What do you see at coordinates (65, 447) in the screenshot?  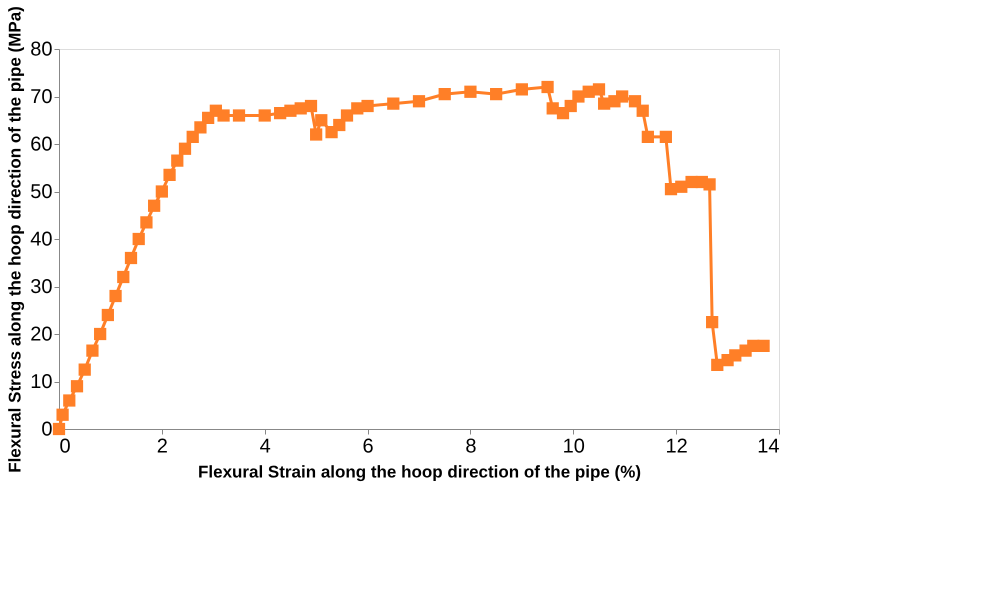 I see `x-tick-label: 0` at bounding box center [65, 447].